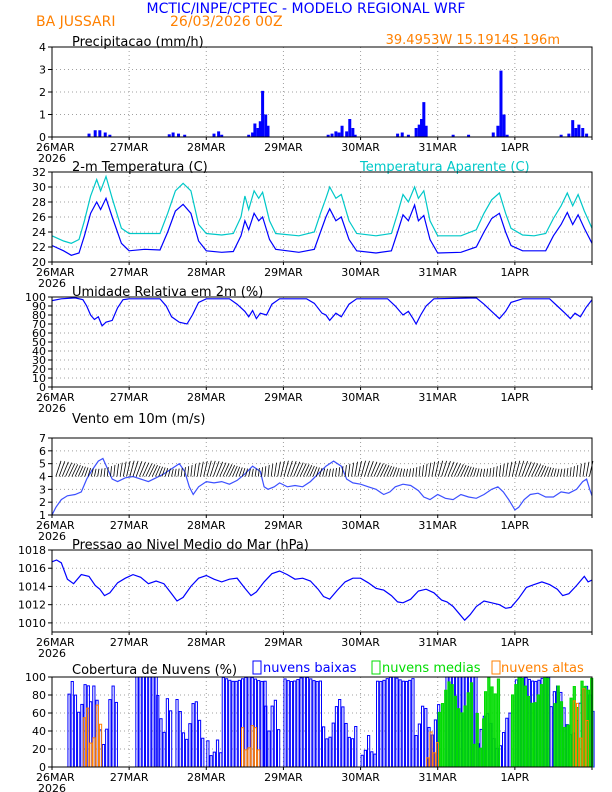  What do you see at coordinates (39, 217) in the screenshot?
I see `y-tick-label: 26` at bounding box center [39, 217].